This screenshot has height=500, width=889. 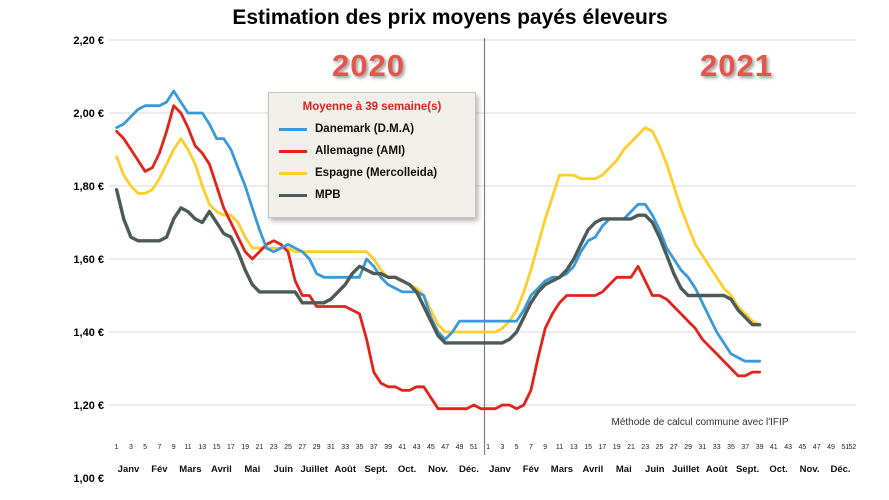 What do you see at coordinates (803, 447) in the screenshot?
I see `week-tick-label: 45` at bounding box center [803, 447].